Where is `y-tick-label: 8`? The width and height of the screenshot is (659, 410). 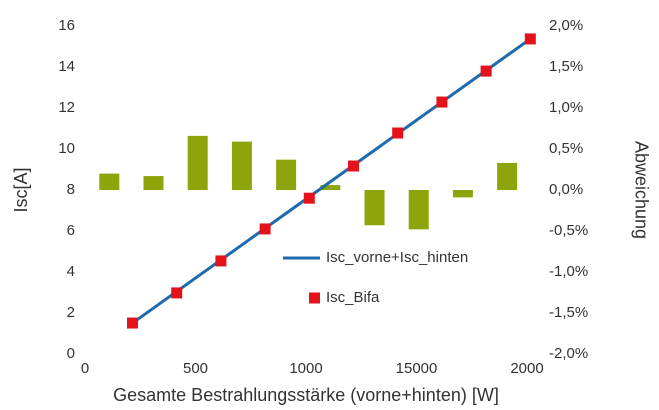
y-tick-label: 8 is located at coordinates (71, 189).